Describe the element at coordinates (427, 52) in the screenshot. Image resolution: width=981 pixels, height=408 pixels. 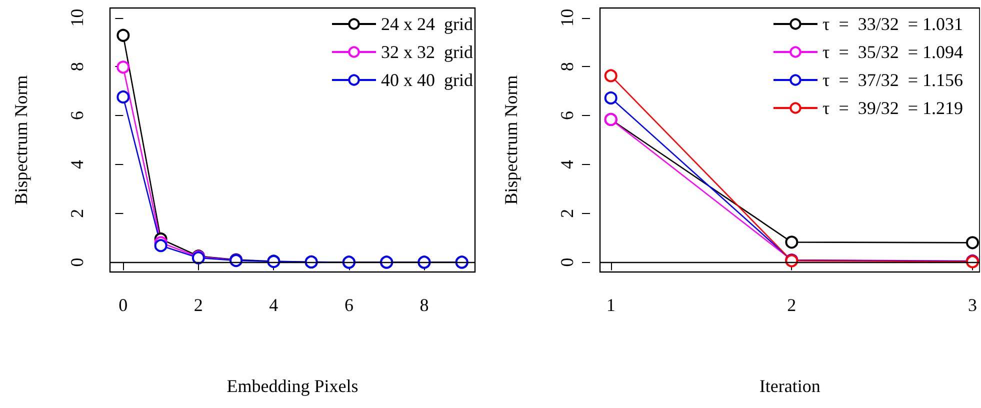
I see `legend-label: 32 x 32 grid` at that location.